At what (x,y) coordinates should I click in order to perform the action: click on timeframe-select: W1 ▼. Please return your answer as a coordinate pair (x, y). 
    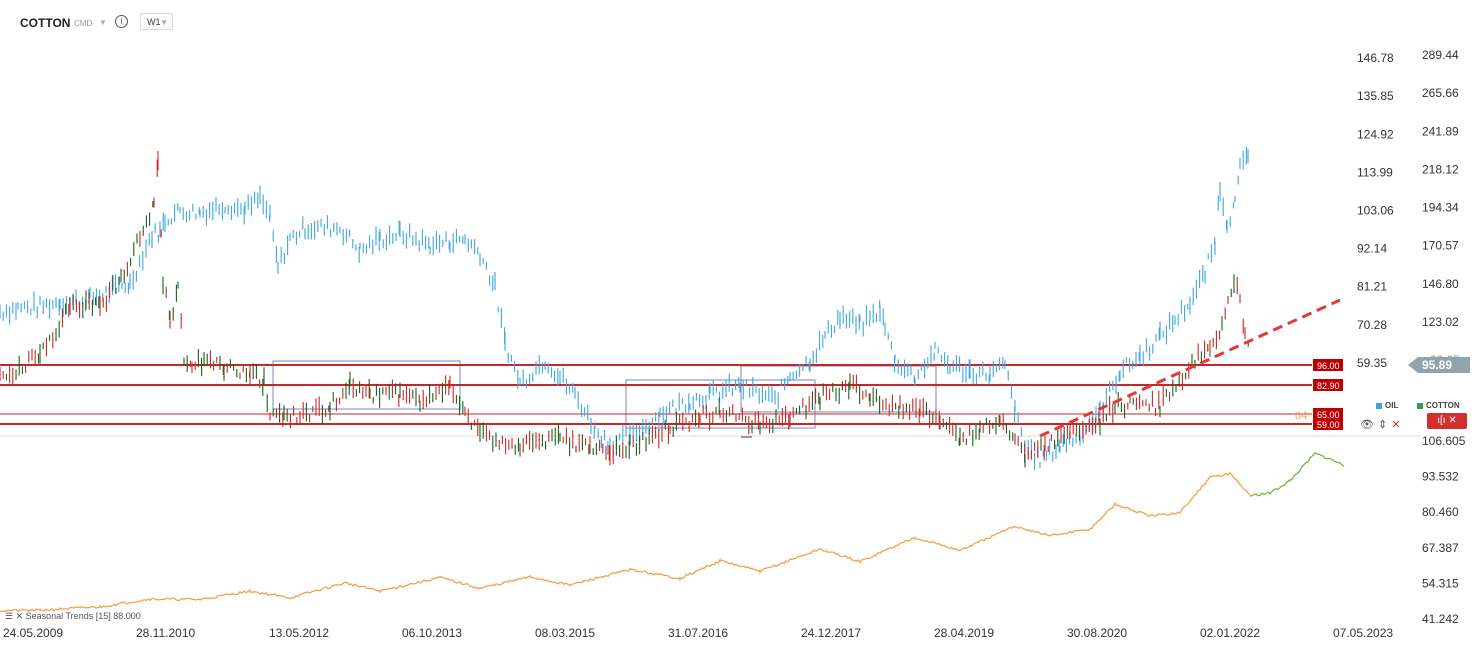
    Looking at the image, I should click on (156, 21).